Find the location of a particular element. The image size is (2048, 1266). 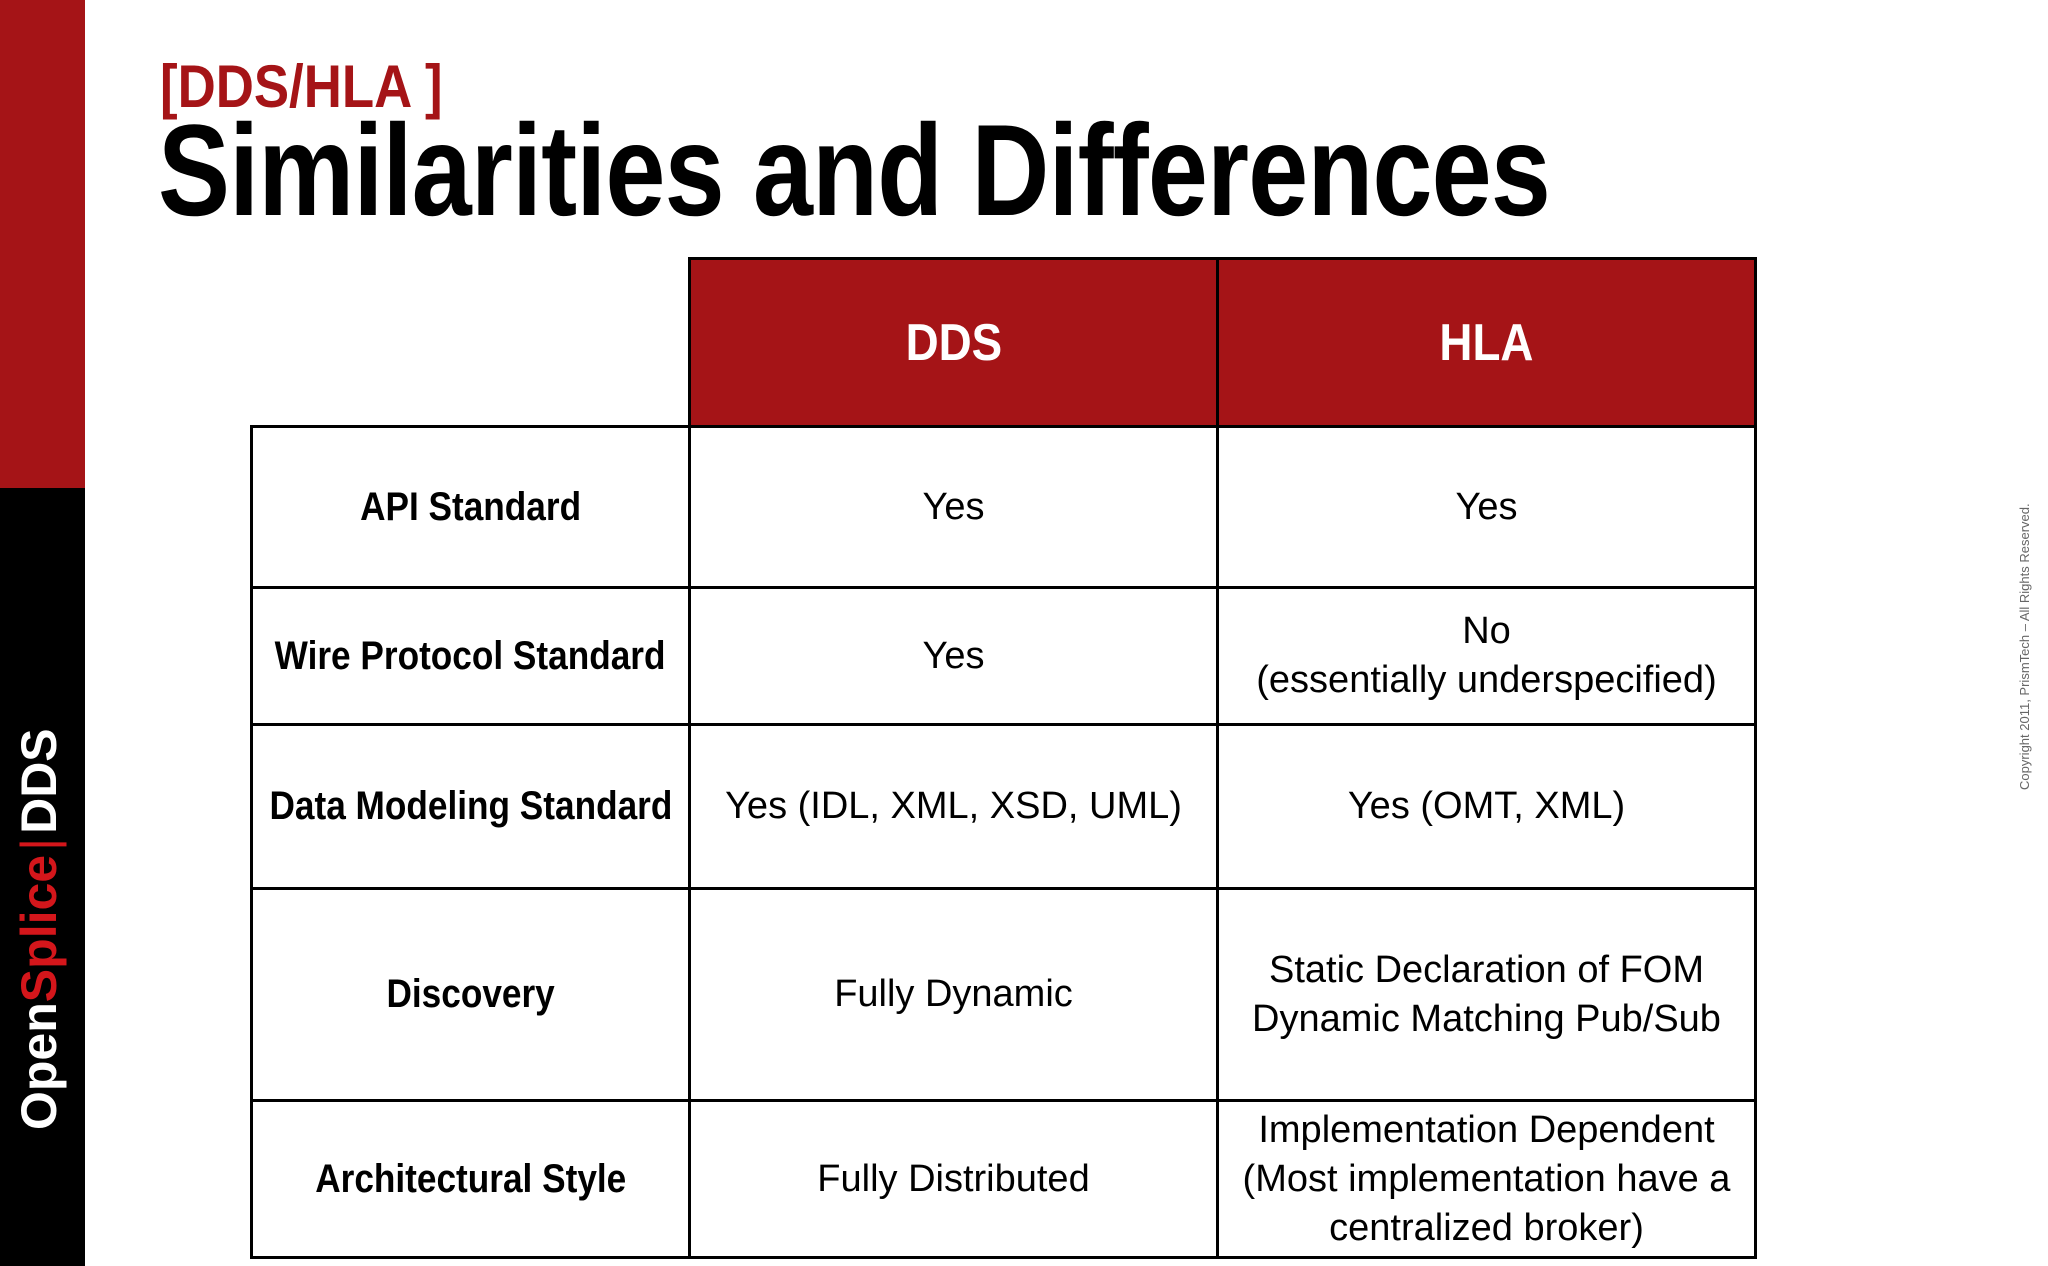

table-cell-hla: No (essentially underspecified) is located at coordinates (1486, 656).